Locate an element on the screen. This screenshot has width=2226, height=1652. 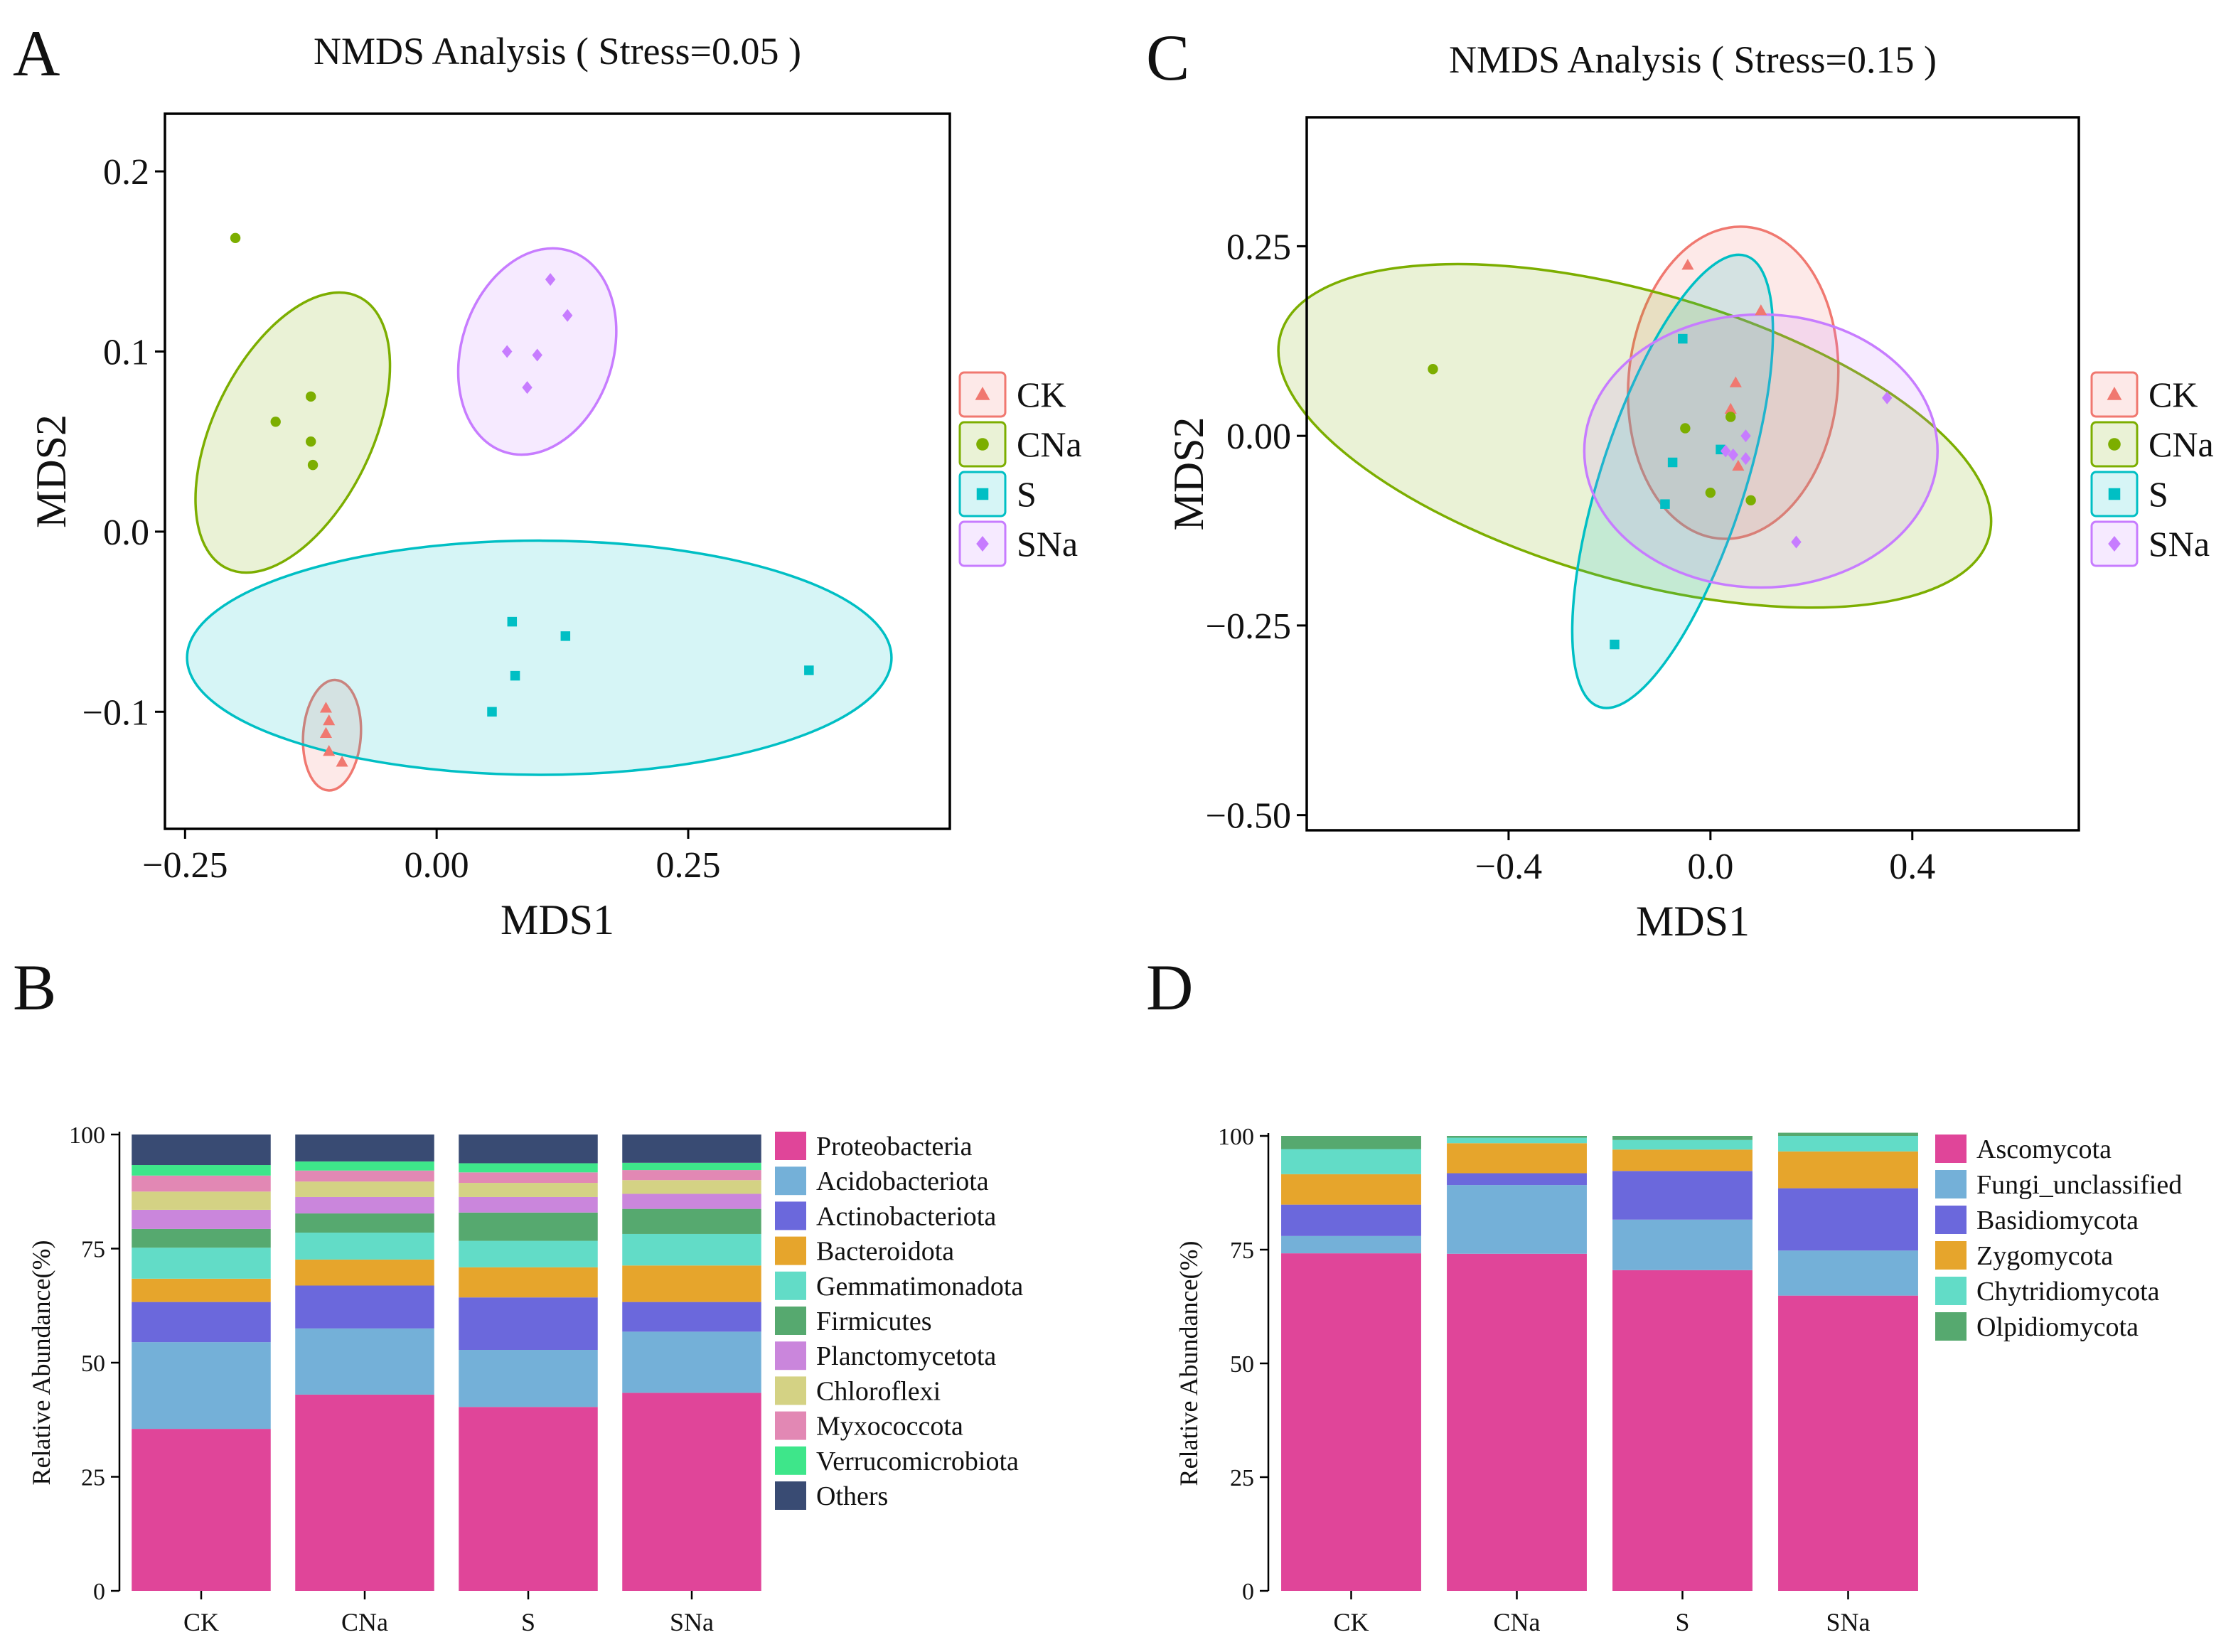
y-tick-label: 0.2 is located at coordinates (126, 172).